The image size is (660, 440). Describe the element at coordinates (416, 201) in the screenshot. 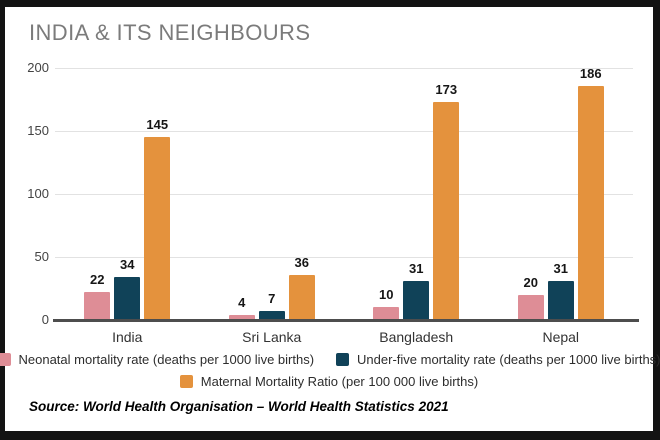

I see `bar-group: 10 31 173` at that location.